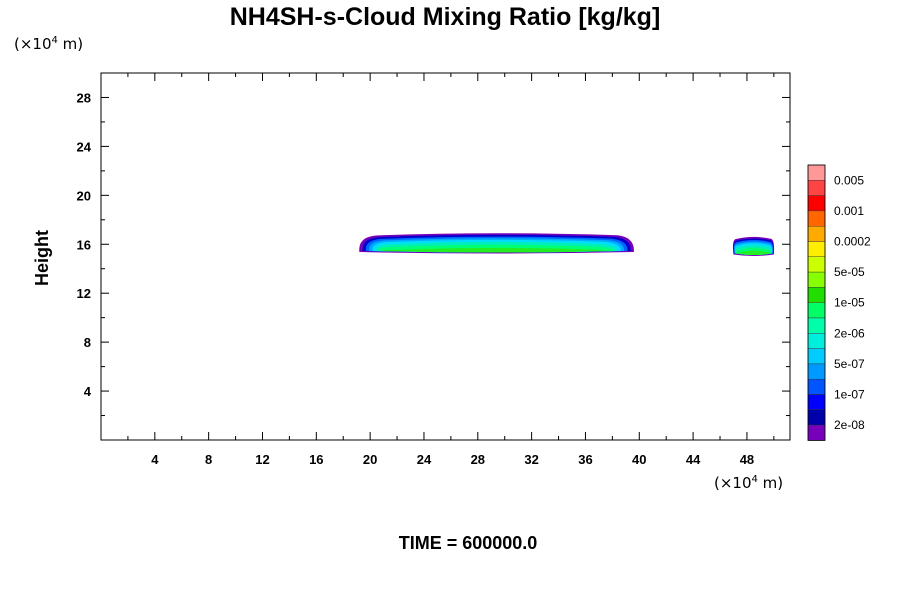 The width and height of the screenshot is (900, 600). Describe the element at coordinates (849, 303) in the screenshot. I see `colorbar-label: 1e-05` at that location.